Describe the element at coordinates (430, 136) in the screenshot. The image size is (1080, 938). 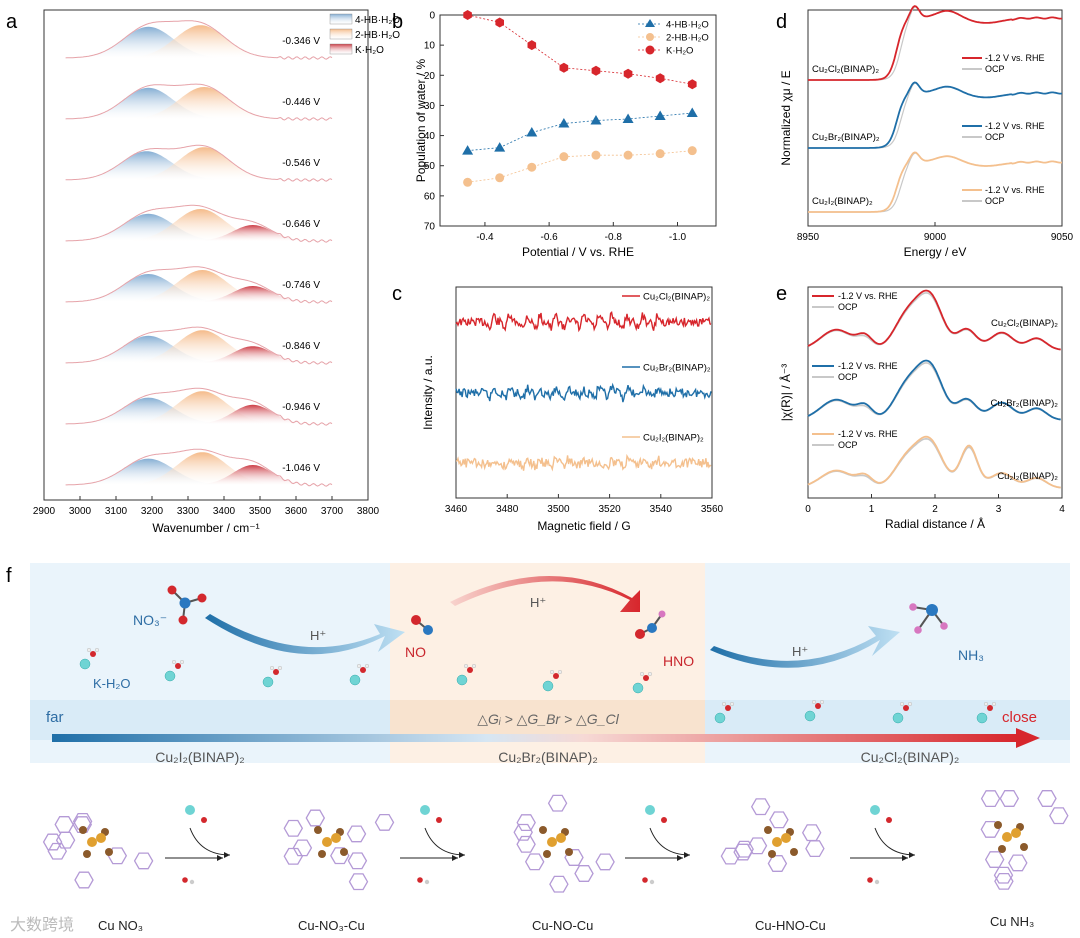
I see `y-tick-label-b: 40` at that location.